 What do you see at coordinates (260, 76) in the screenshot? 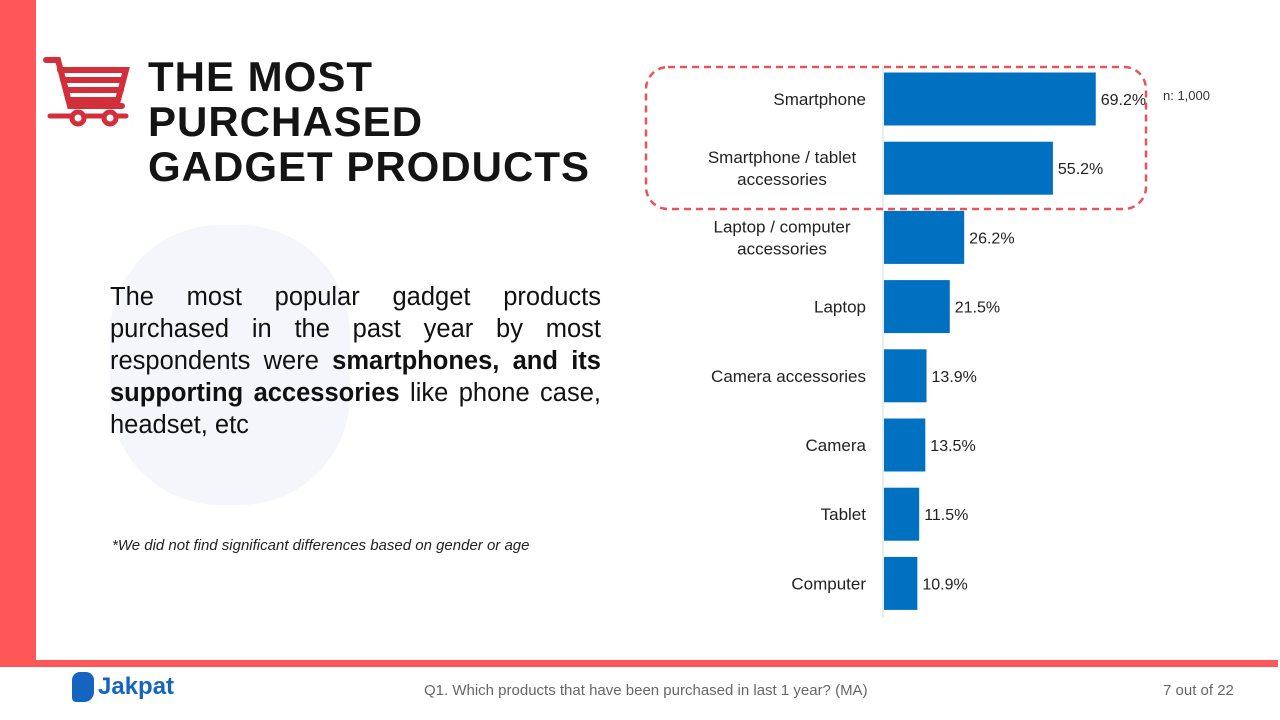
I see `title-line: THE MOST` at bounding box center [260, 76].